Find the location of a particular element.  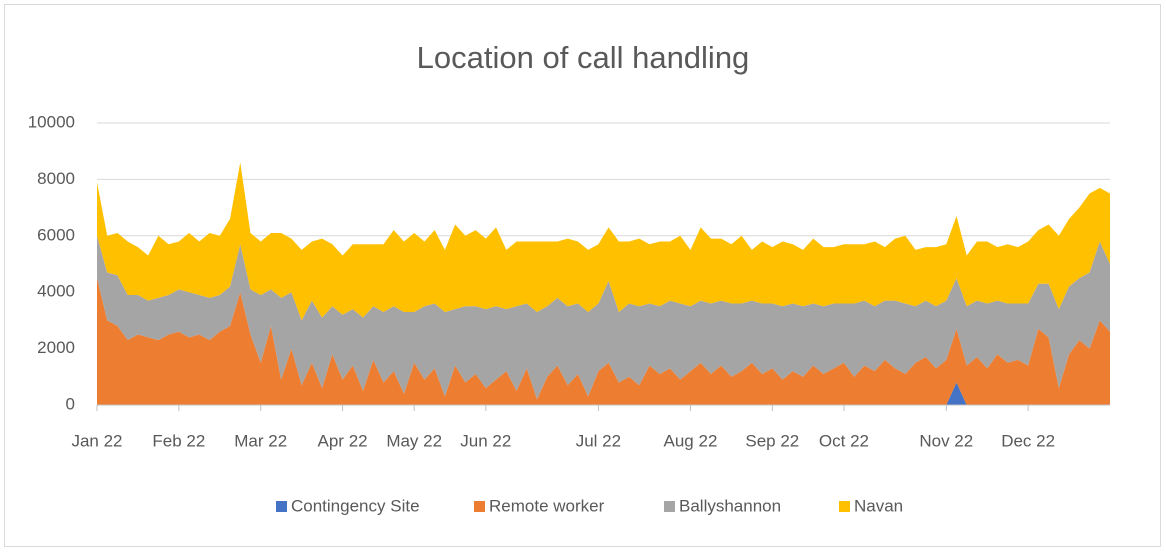

legend-label: Navan is located at coordinates (878, 505).